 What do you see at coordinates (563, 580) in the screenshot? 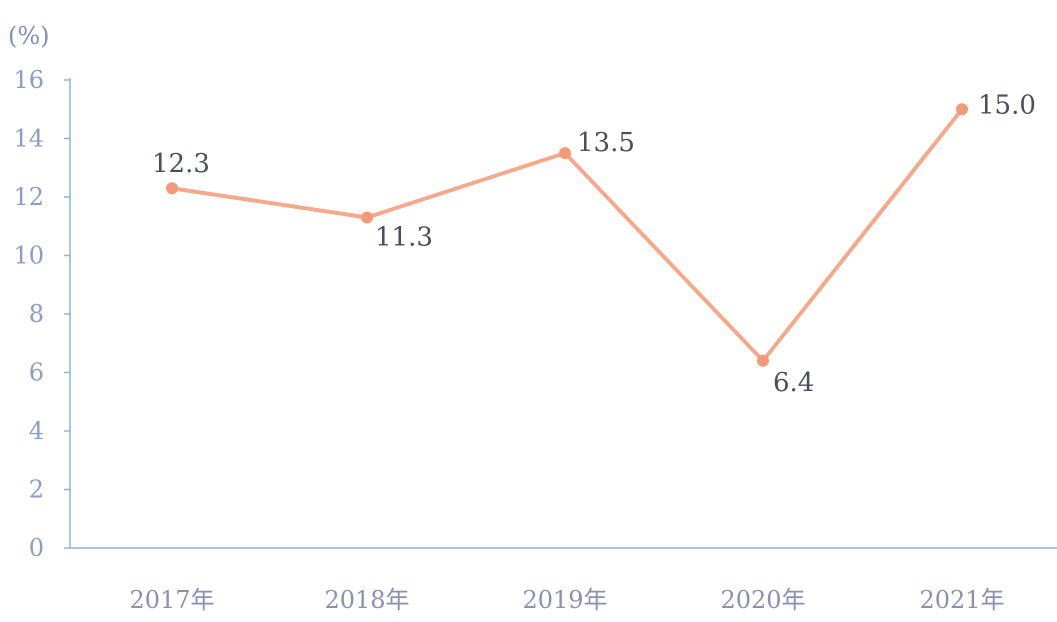
I see `x-axis: 2017年 2018年 2019年 2020年 2021年` at bounding box center [563, 580].